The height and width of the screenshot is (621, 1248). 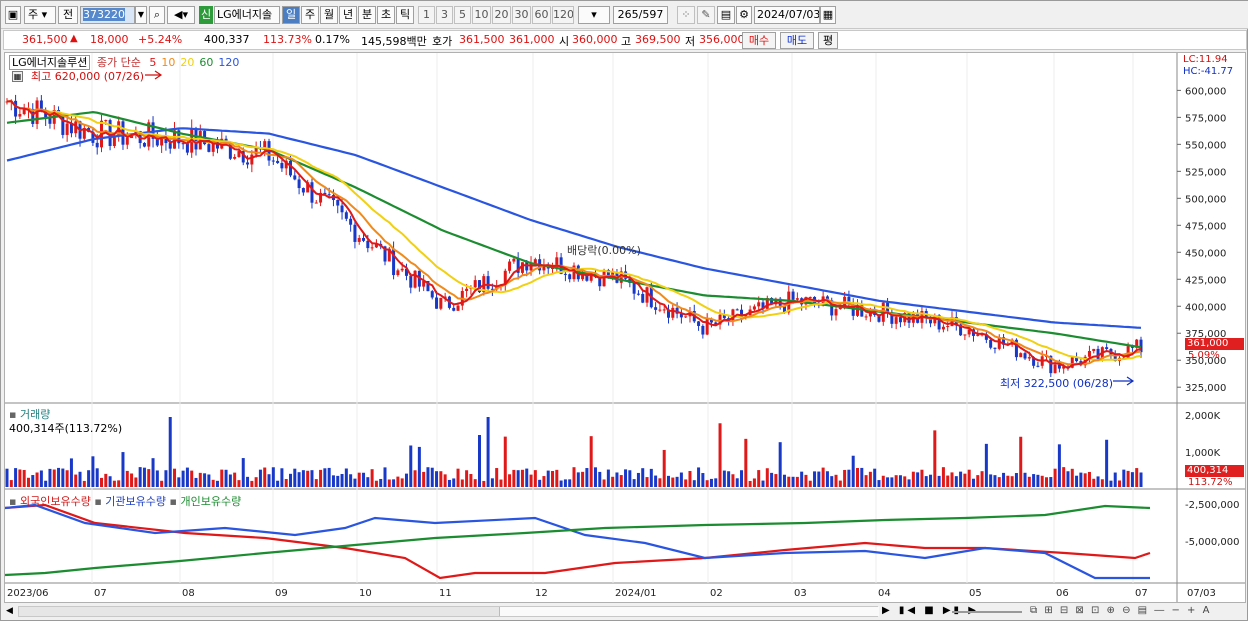 I want to click on grid-icon: ⁘, so click(x=686, y=15).